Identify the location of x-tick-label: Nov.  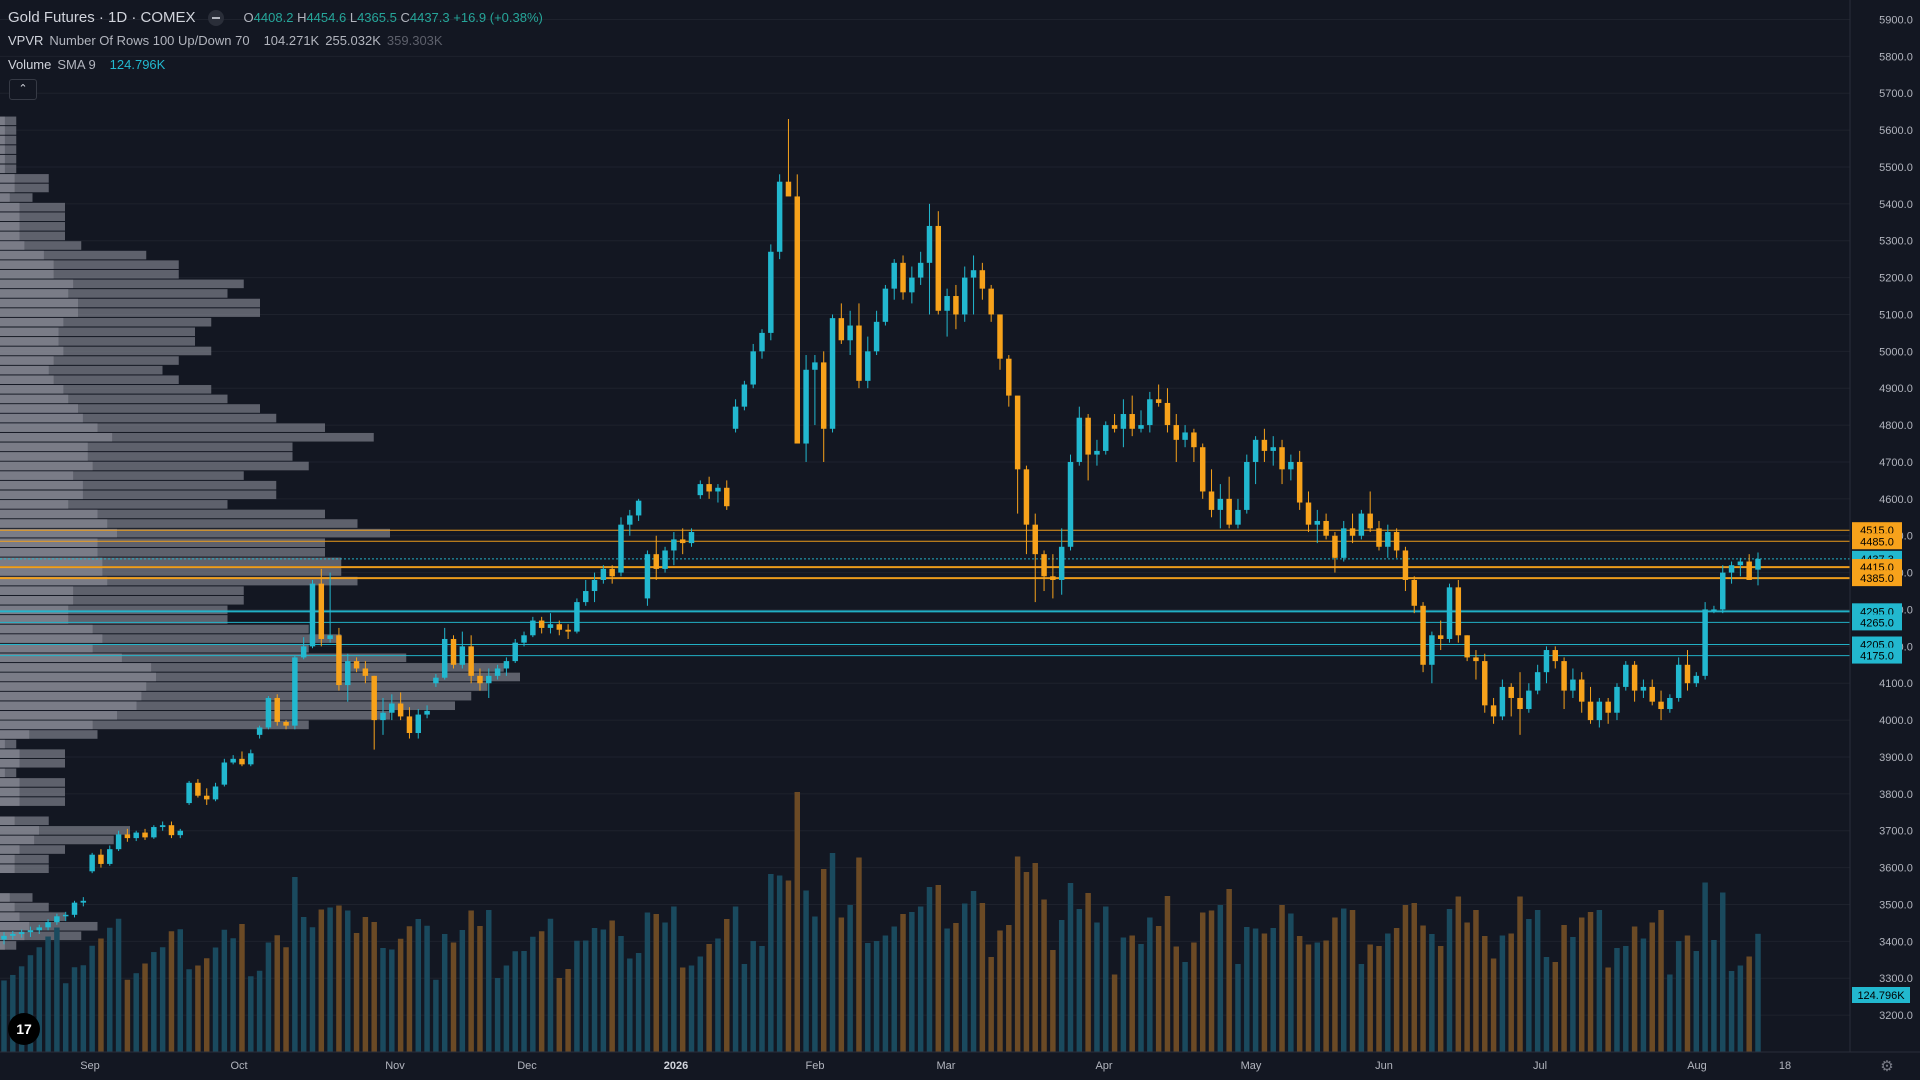
(395, 1066).